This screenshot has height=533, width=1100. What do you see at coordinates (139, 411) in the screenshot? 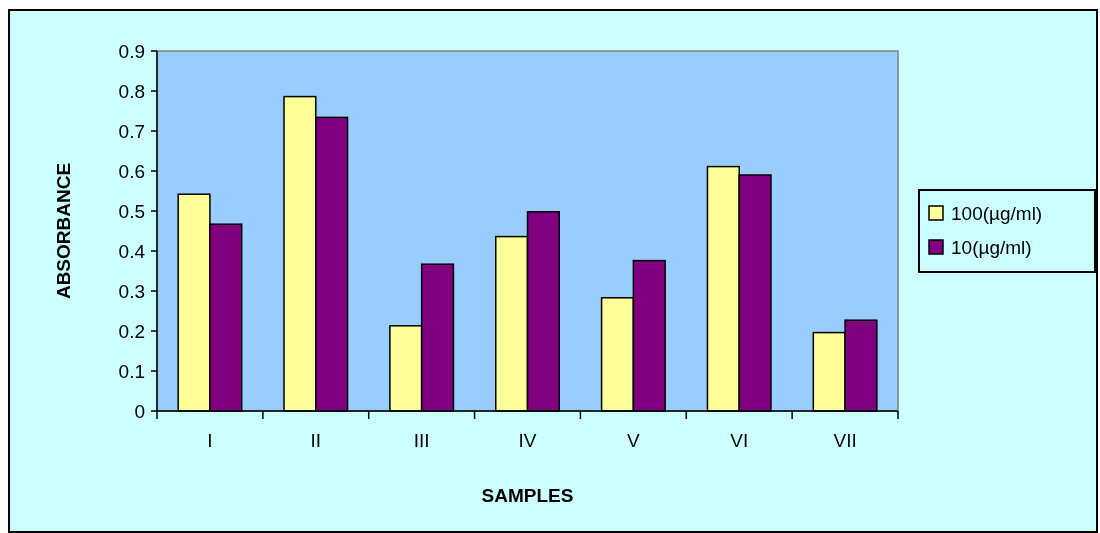
I see `y-tick-label: 0` at bounding box center [139, 411].